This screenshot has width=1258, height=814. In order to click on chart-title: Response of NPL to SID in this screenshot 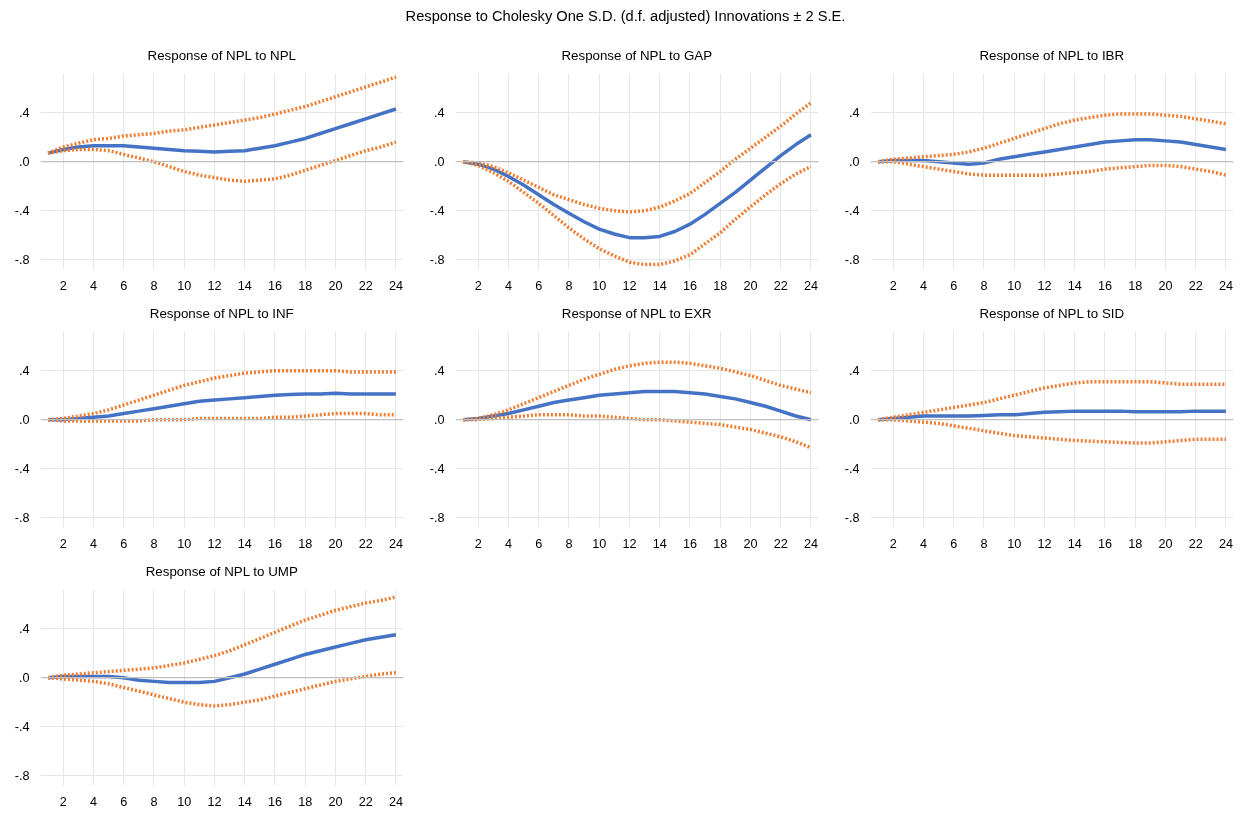, I will do `click(1052, 313)`.